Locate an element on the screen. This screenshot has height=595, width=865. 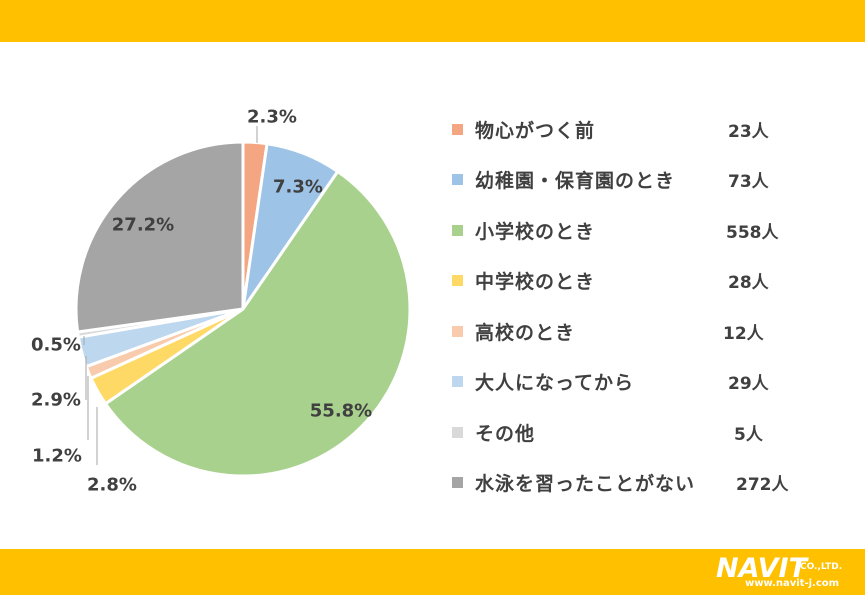
legend-item: 小学校のとき 558人 is located at coordinates (632, 230).